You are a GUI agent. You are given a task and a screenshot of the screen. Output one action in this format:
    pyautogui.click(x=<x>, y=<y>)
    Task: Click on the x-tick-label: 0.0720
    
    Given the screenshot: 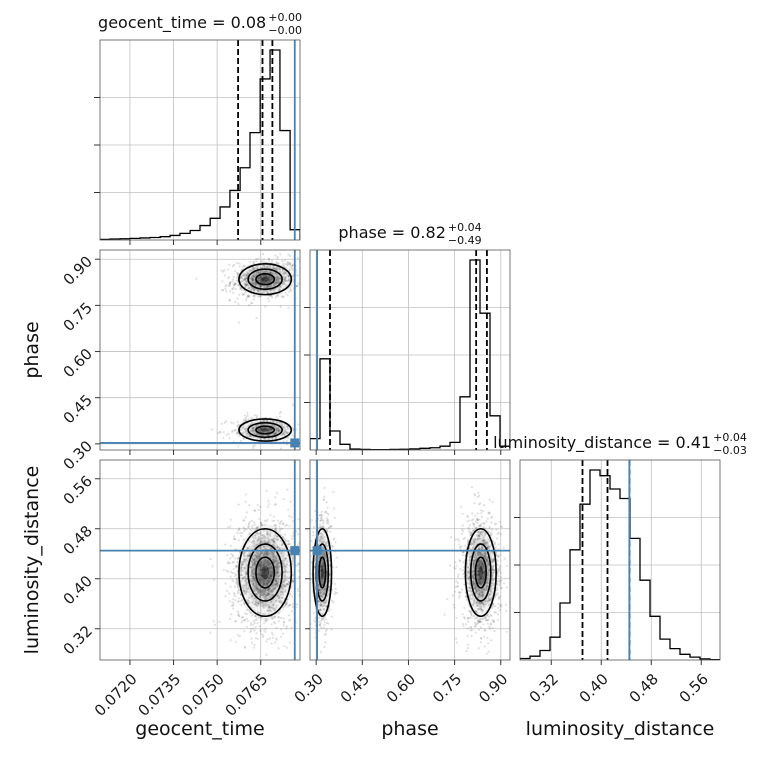 What is the action you would take?
    pyautogui.click(x=116, y=695)
    